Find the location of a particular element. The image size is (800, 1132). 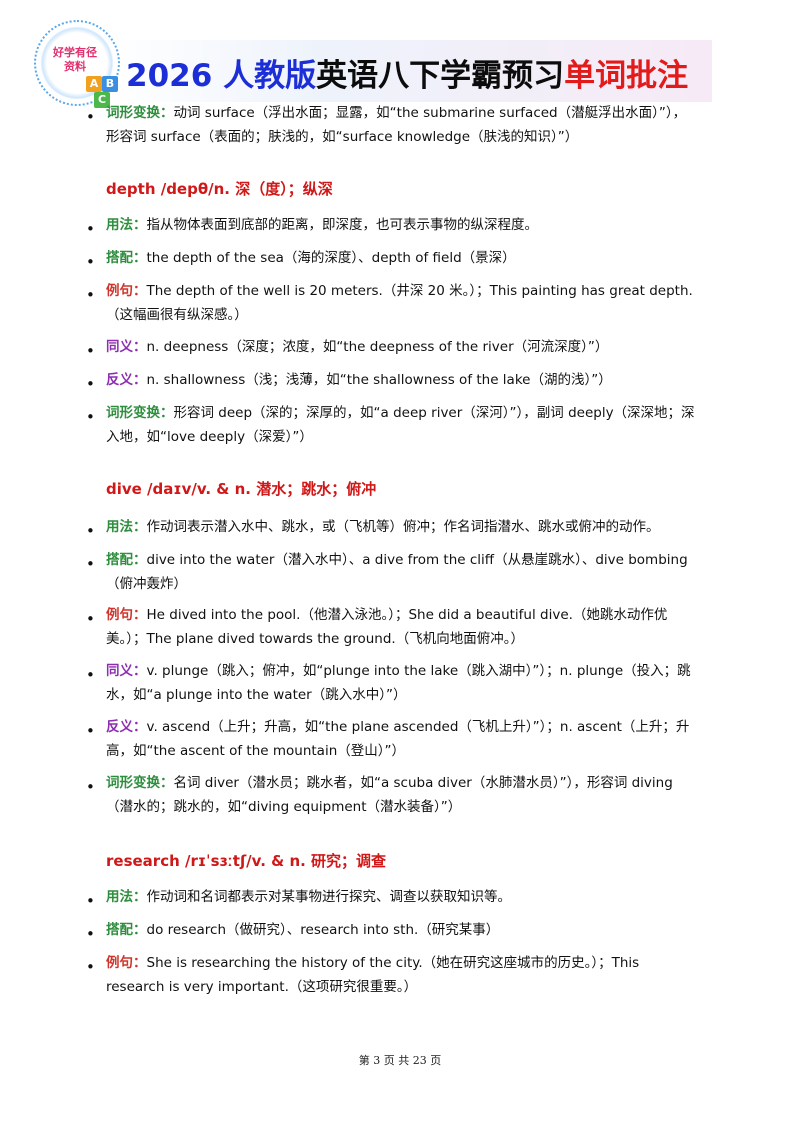

title-year: 2026 is located at coordinates (169, 76).